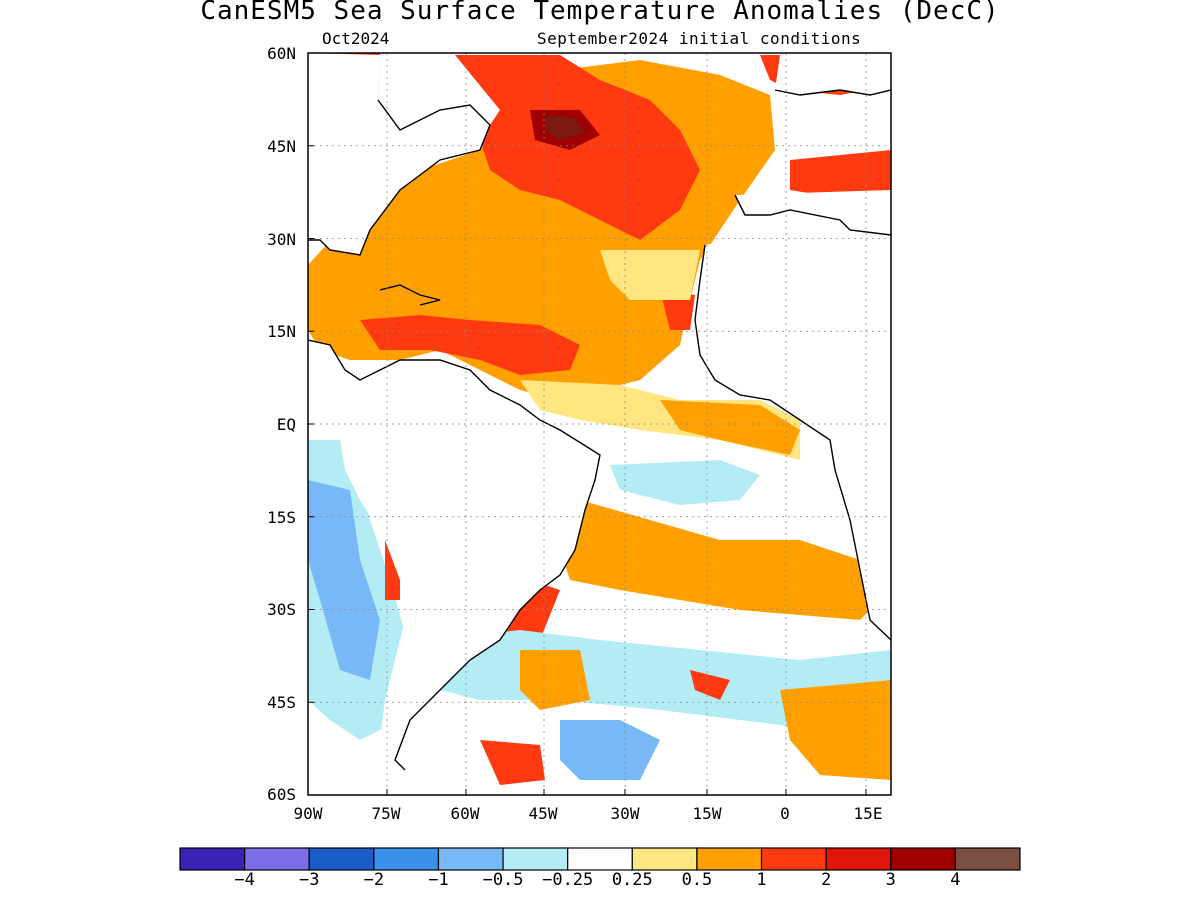  Describe the element at coordinates (761, 880) in the screenshot. I see `colorbar-tick-label: 1` at that location.